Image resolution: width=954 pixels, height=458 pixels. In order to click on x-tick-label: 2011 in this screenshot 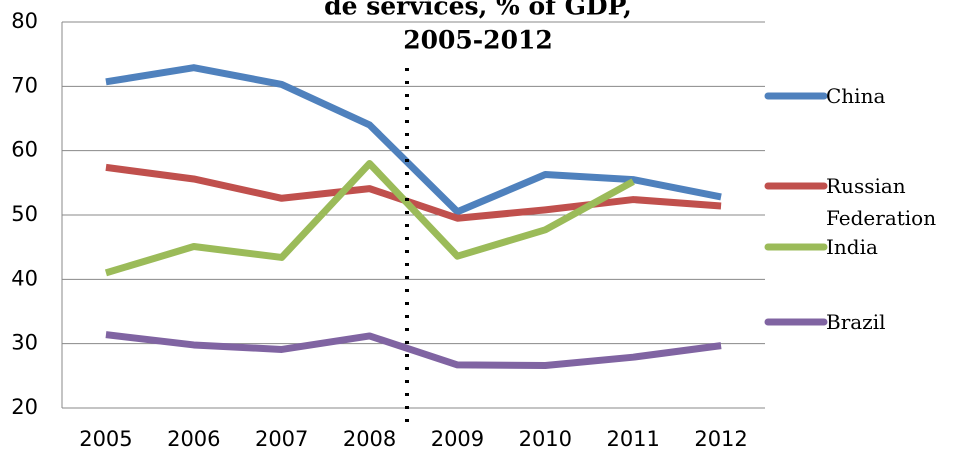, I will do `click(632, 439)`.